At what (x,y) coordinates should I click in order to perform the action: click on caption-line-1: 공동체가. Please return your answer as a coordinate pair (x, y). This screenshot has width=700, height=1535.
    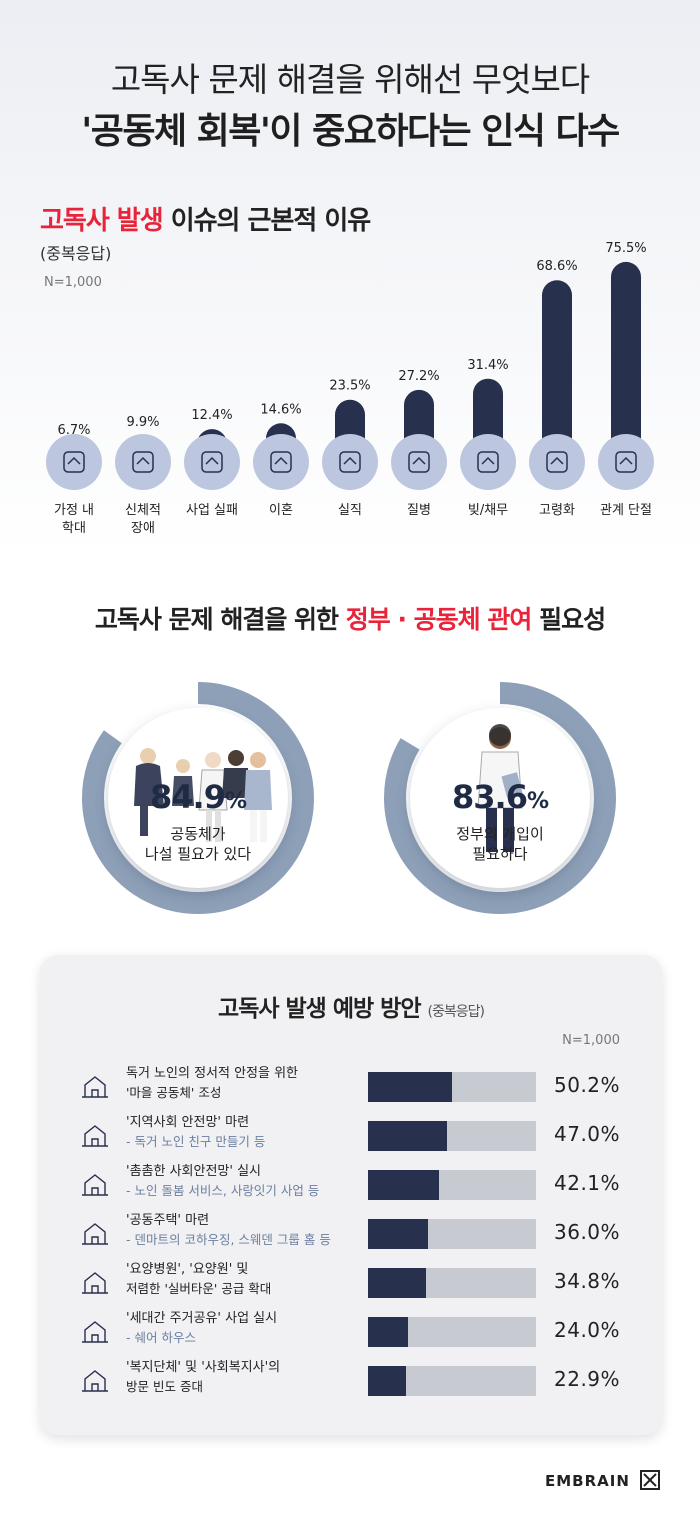
    Looking at the image, I should click on (198, 834).